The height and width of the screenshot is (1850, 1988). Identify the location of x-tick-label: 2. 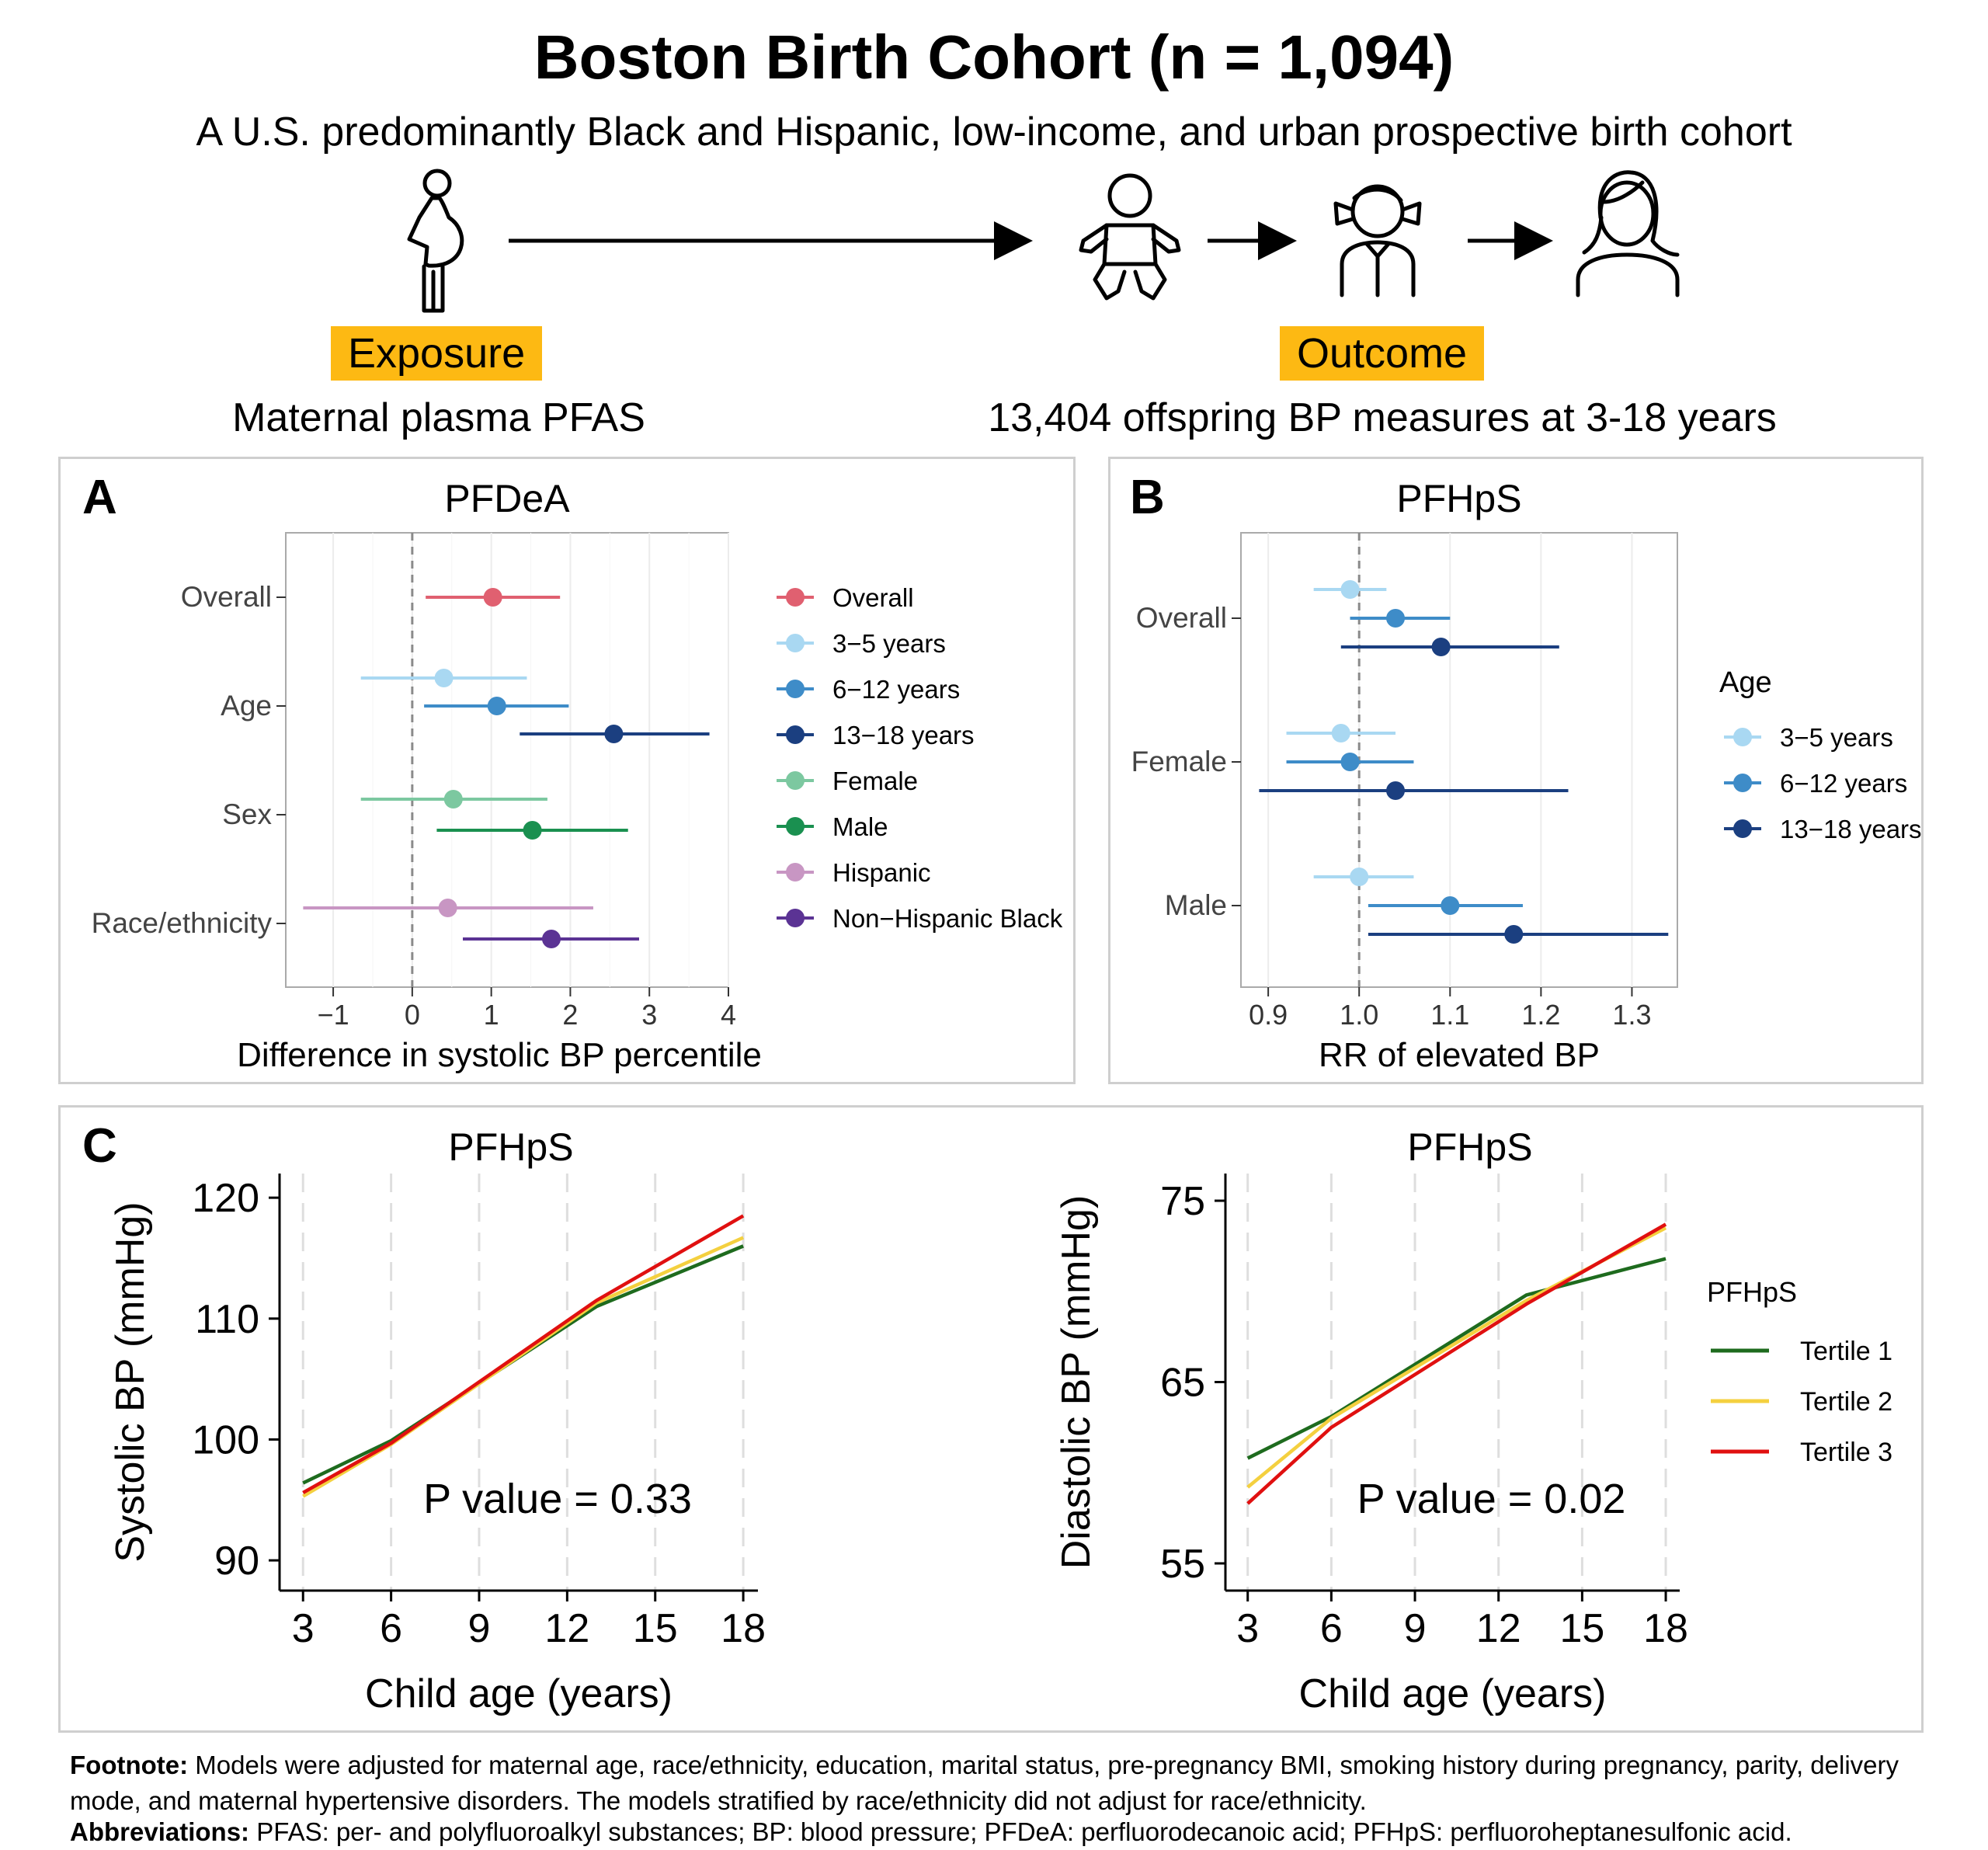
(570, 1015).